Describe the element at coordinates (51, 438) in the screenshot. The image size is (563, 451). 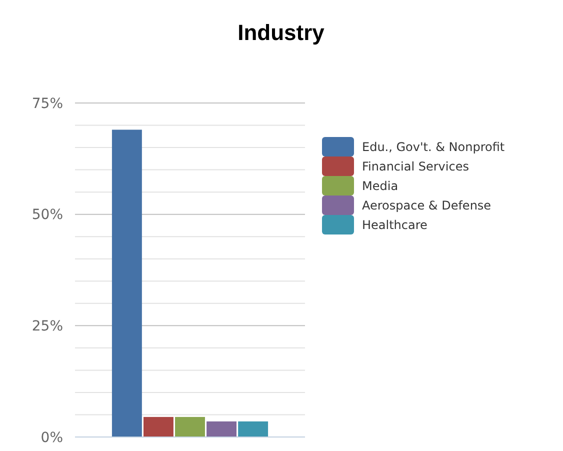
I see `y-tick-label: 0%` at that location.